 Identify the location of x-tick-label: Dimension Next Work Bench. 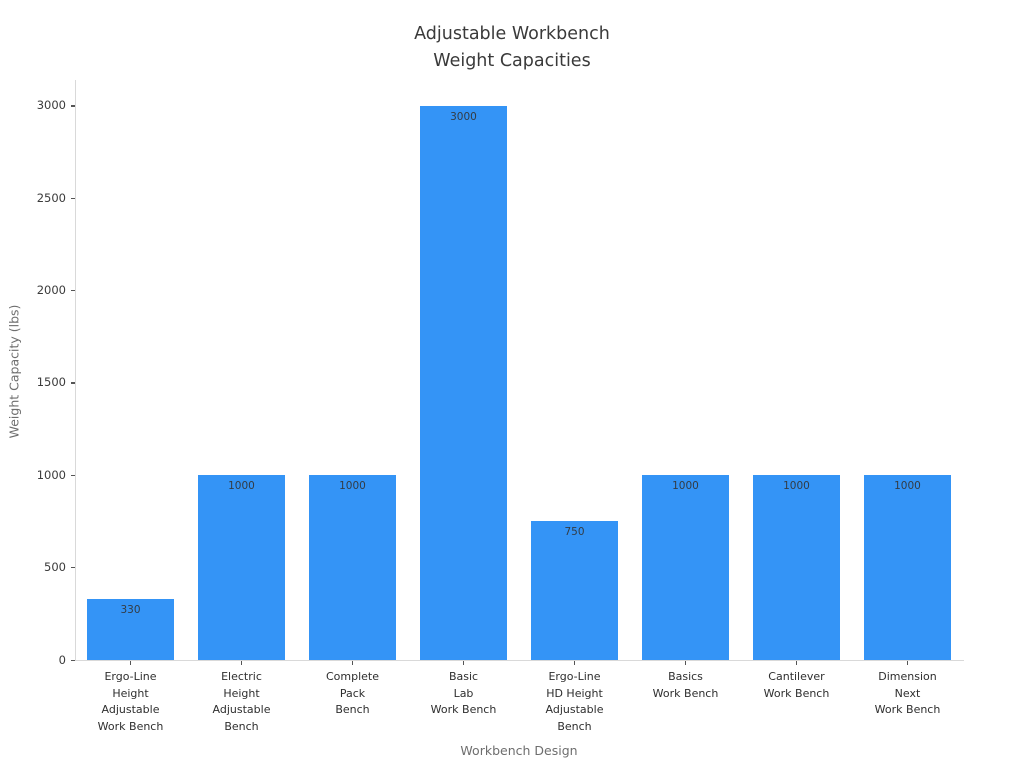
(907, 693).